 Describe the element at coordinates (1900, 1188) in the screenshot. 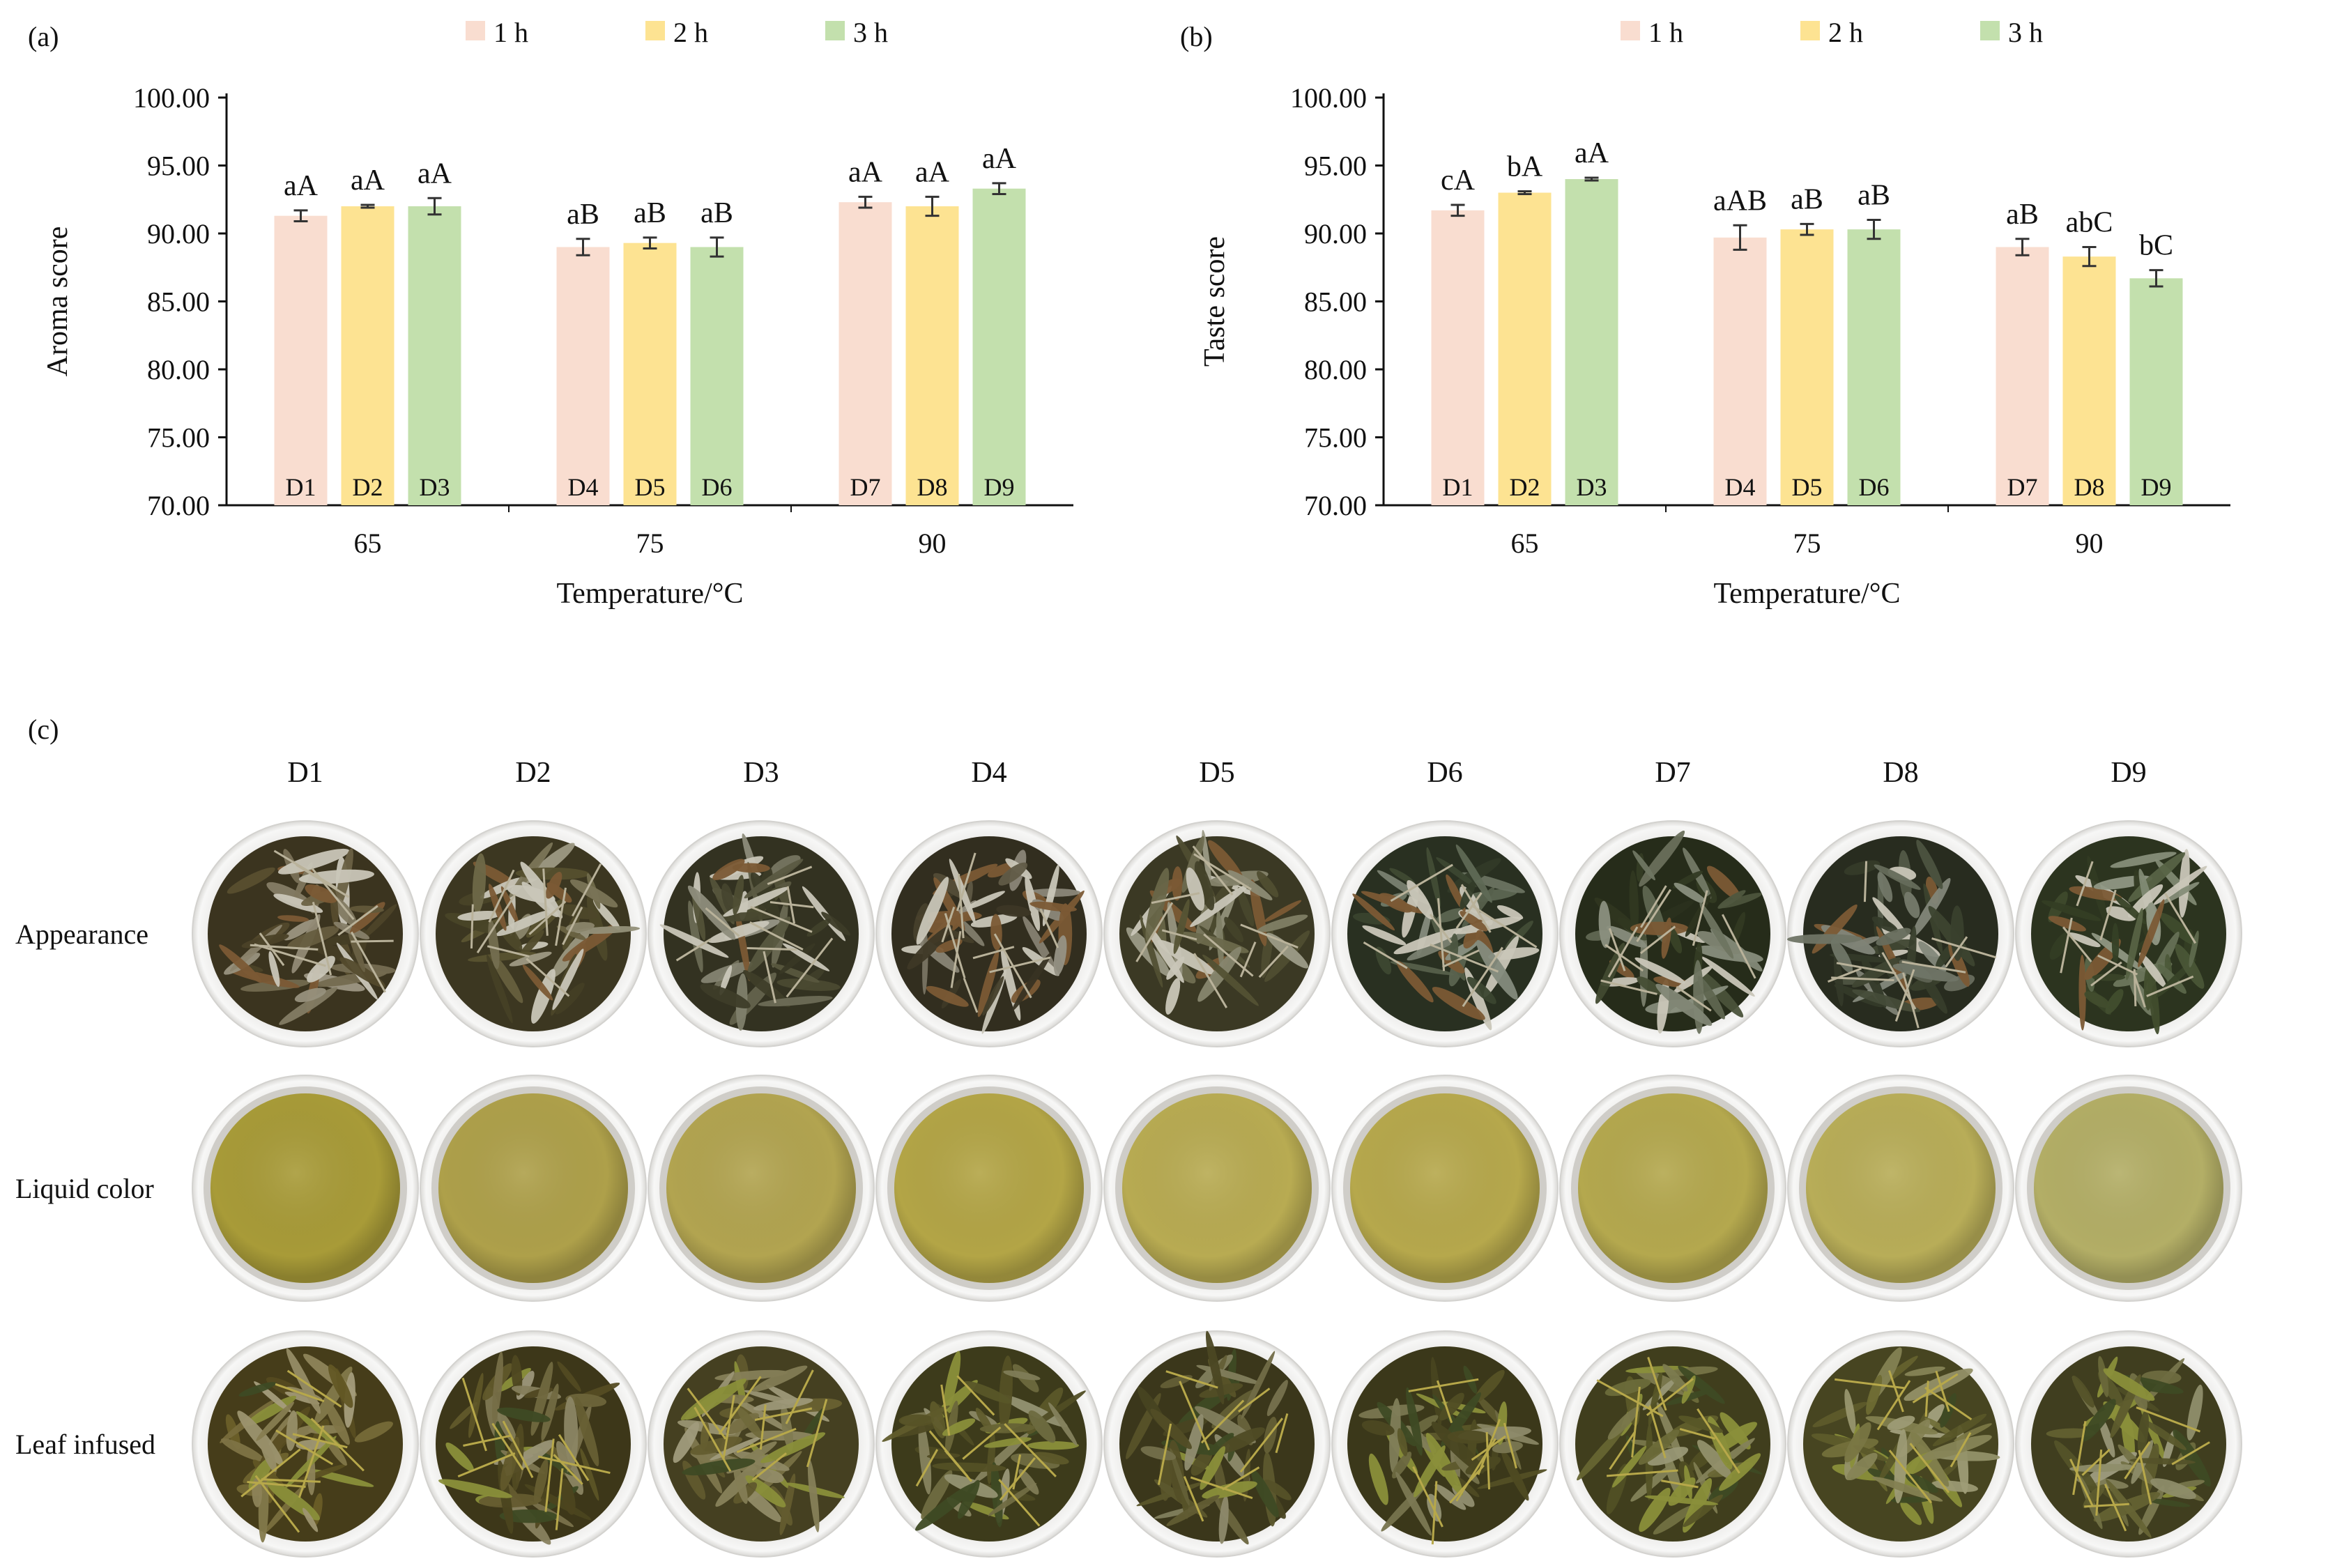

I see `photo-liquid-D8` at that location.